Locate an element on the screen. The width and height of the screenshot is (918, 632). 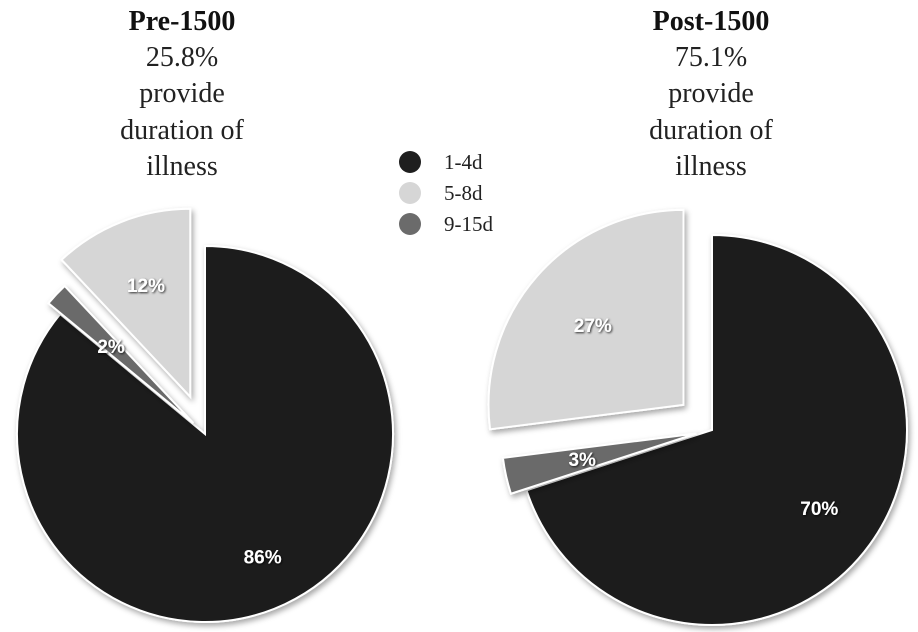
pre-1500-subtitle-line-4: illness is located at coordinates (182, 166).